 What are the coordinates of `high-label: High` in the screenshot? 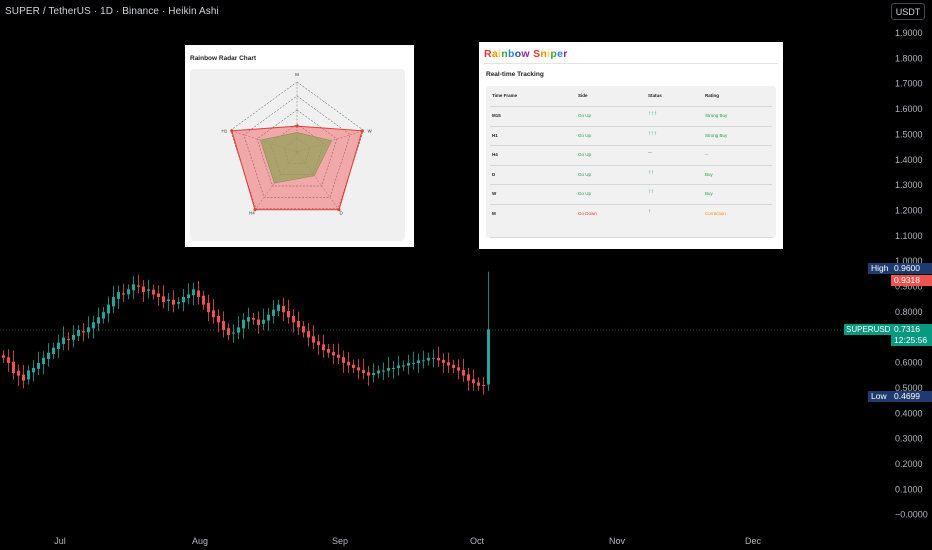 It's located at (879, 268).